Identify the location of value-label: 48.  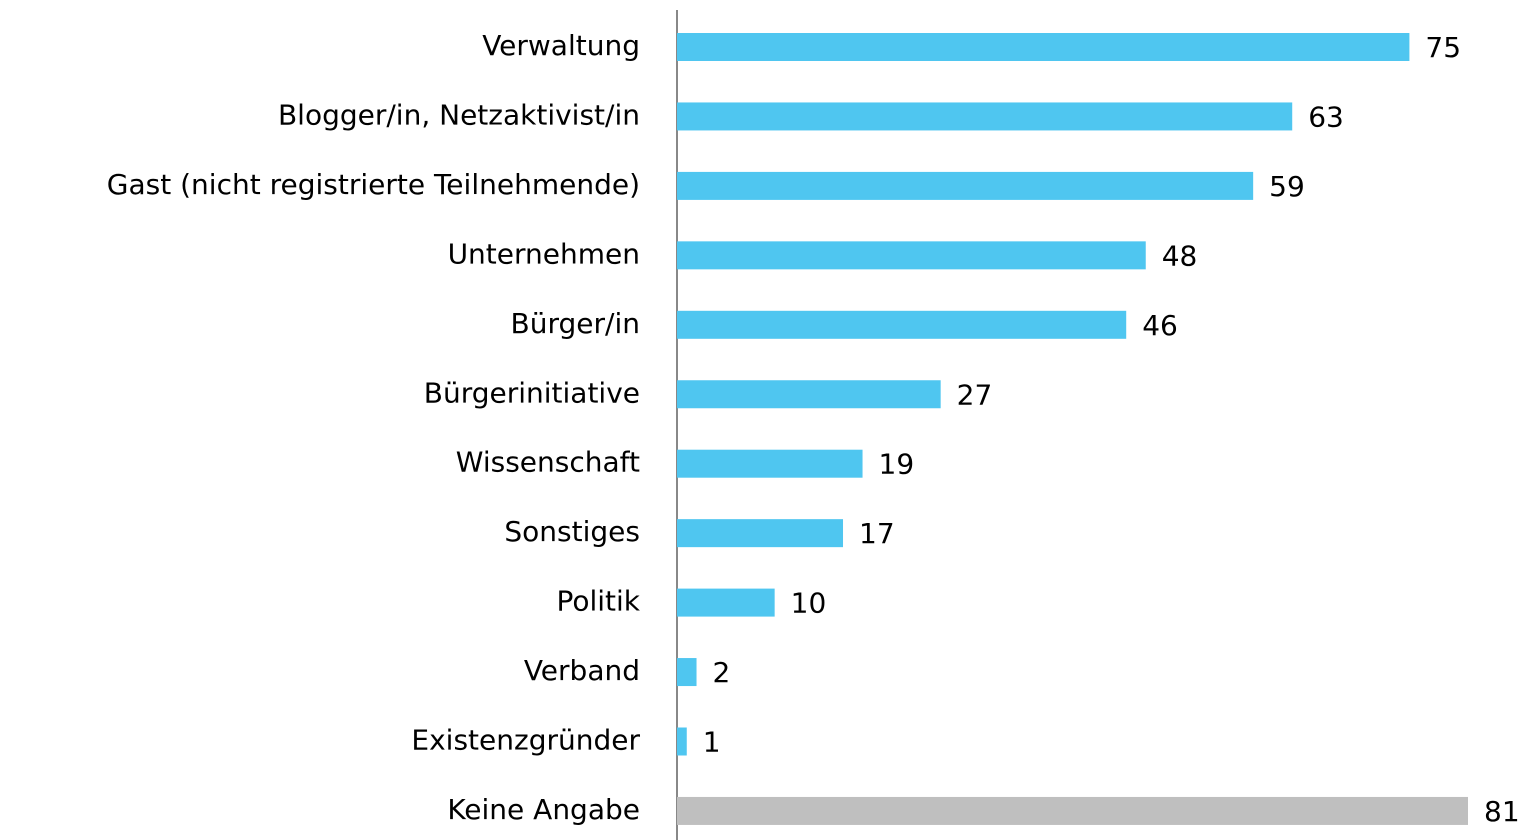
(1180, 255).